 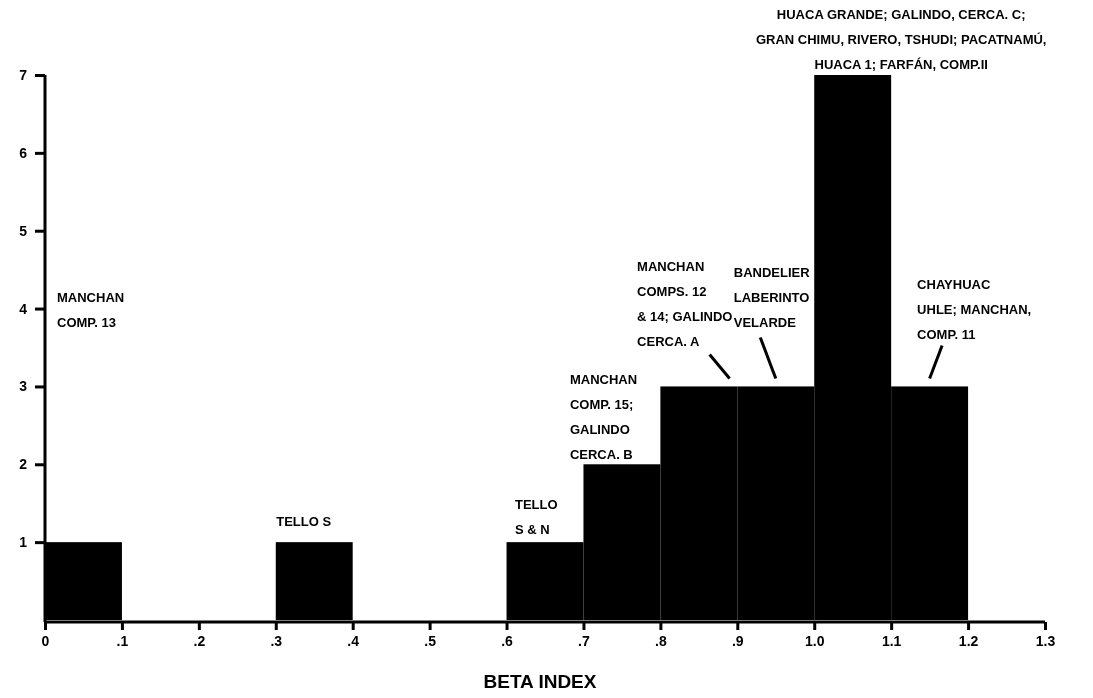 I want to click on x-tick-label: 0, so click(x=45, y=640).